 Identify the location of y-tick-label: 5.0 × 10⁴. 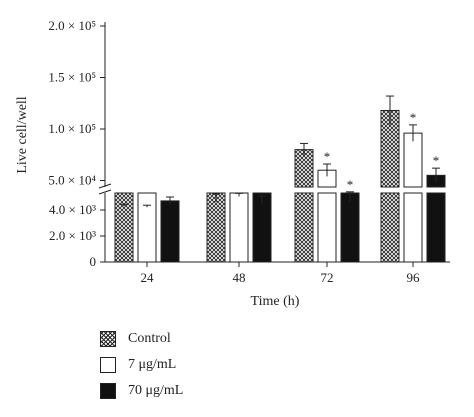
(72, 180).